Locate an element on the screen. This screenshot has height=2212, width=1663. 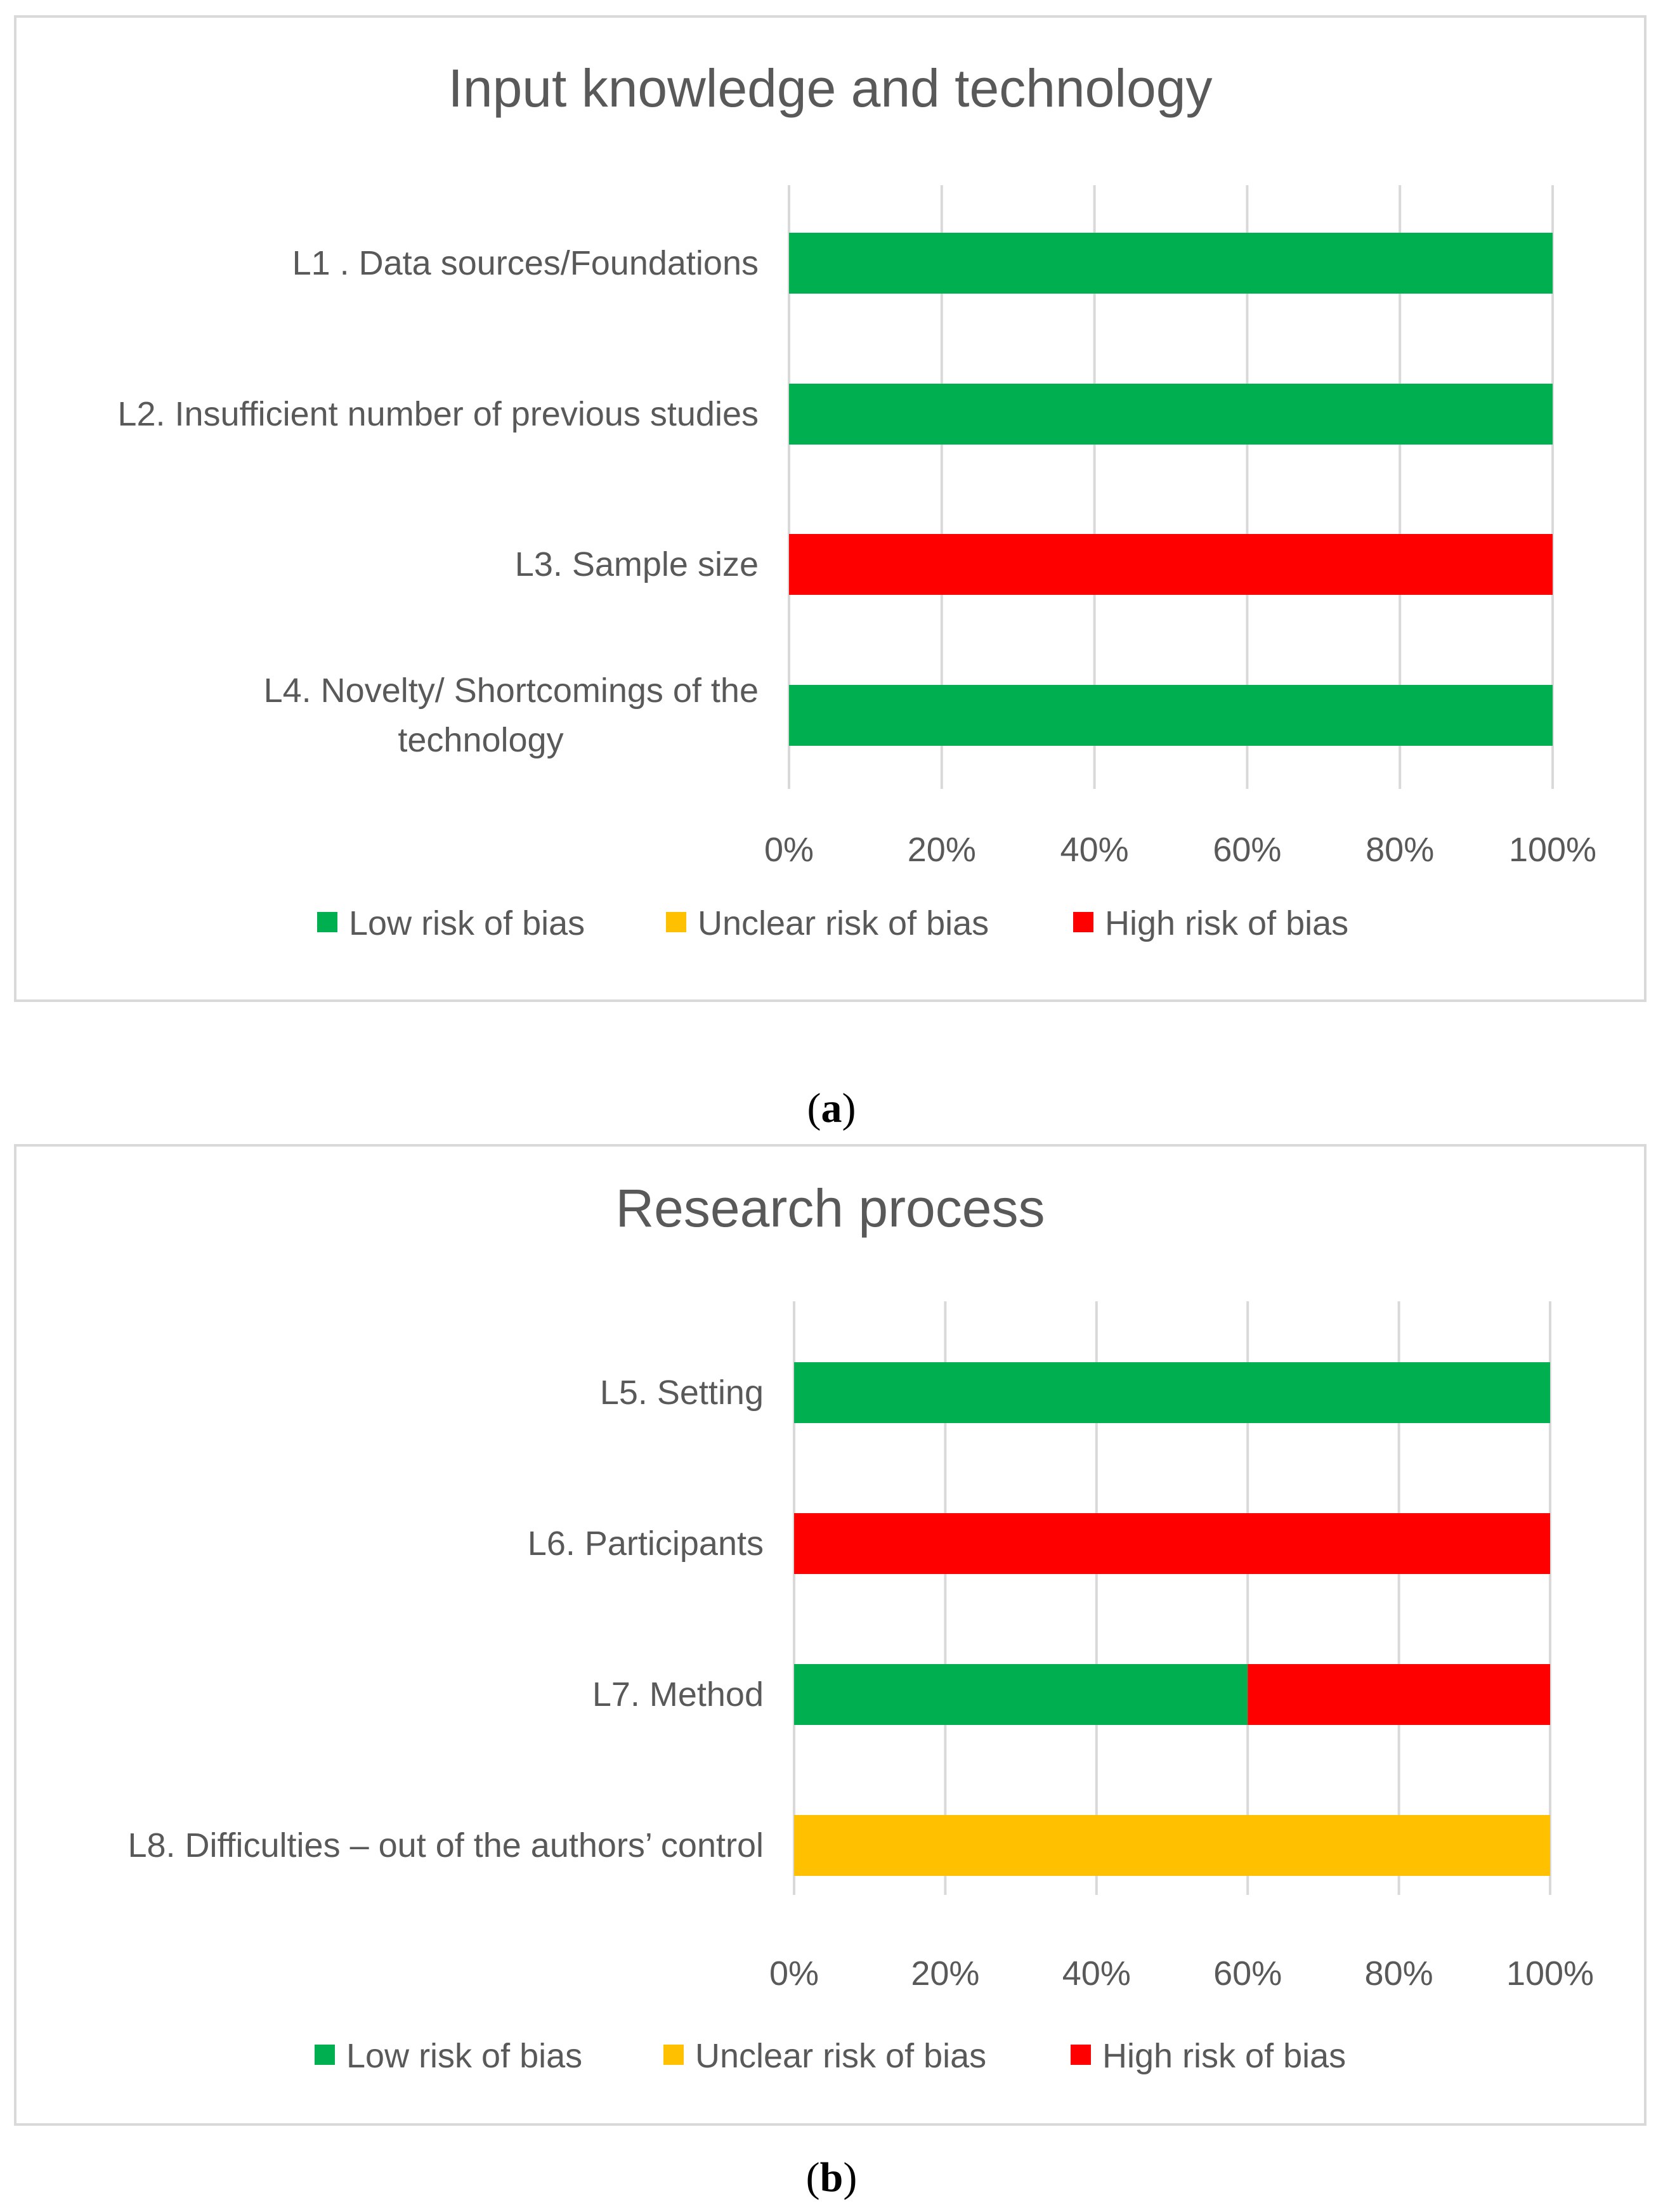
chart-a-tick-label: 100% is located at coordinates (1552, 850).